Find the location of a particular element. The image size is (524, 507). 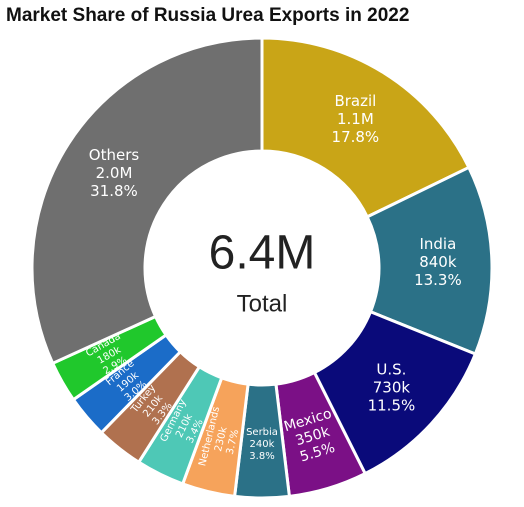

label-line: 2.0M is located at coordinates (114, 172).